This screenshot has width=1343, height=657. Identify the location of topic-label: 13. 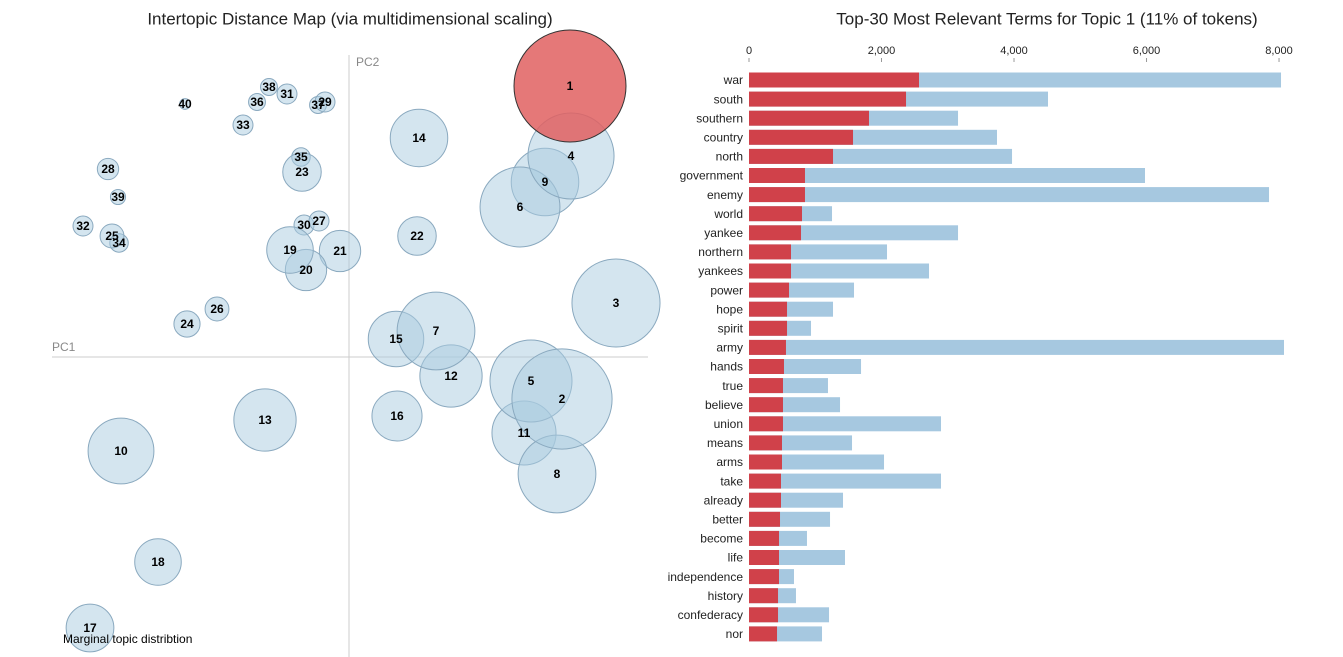
(265, 420).